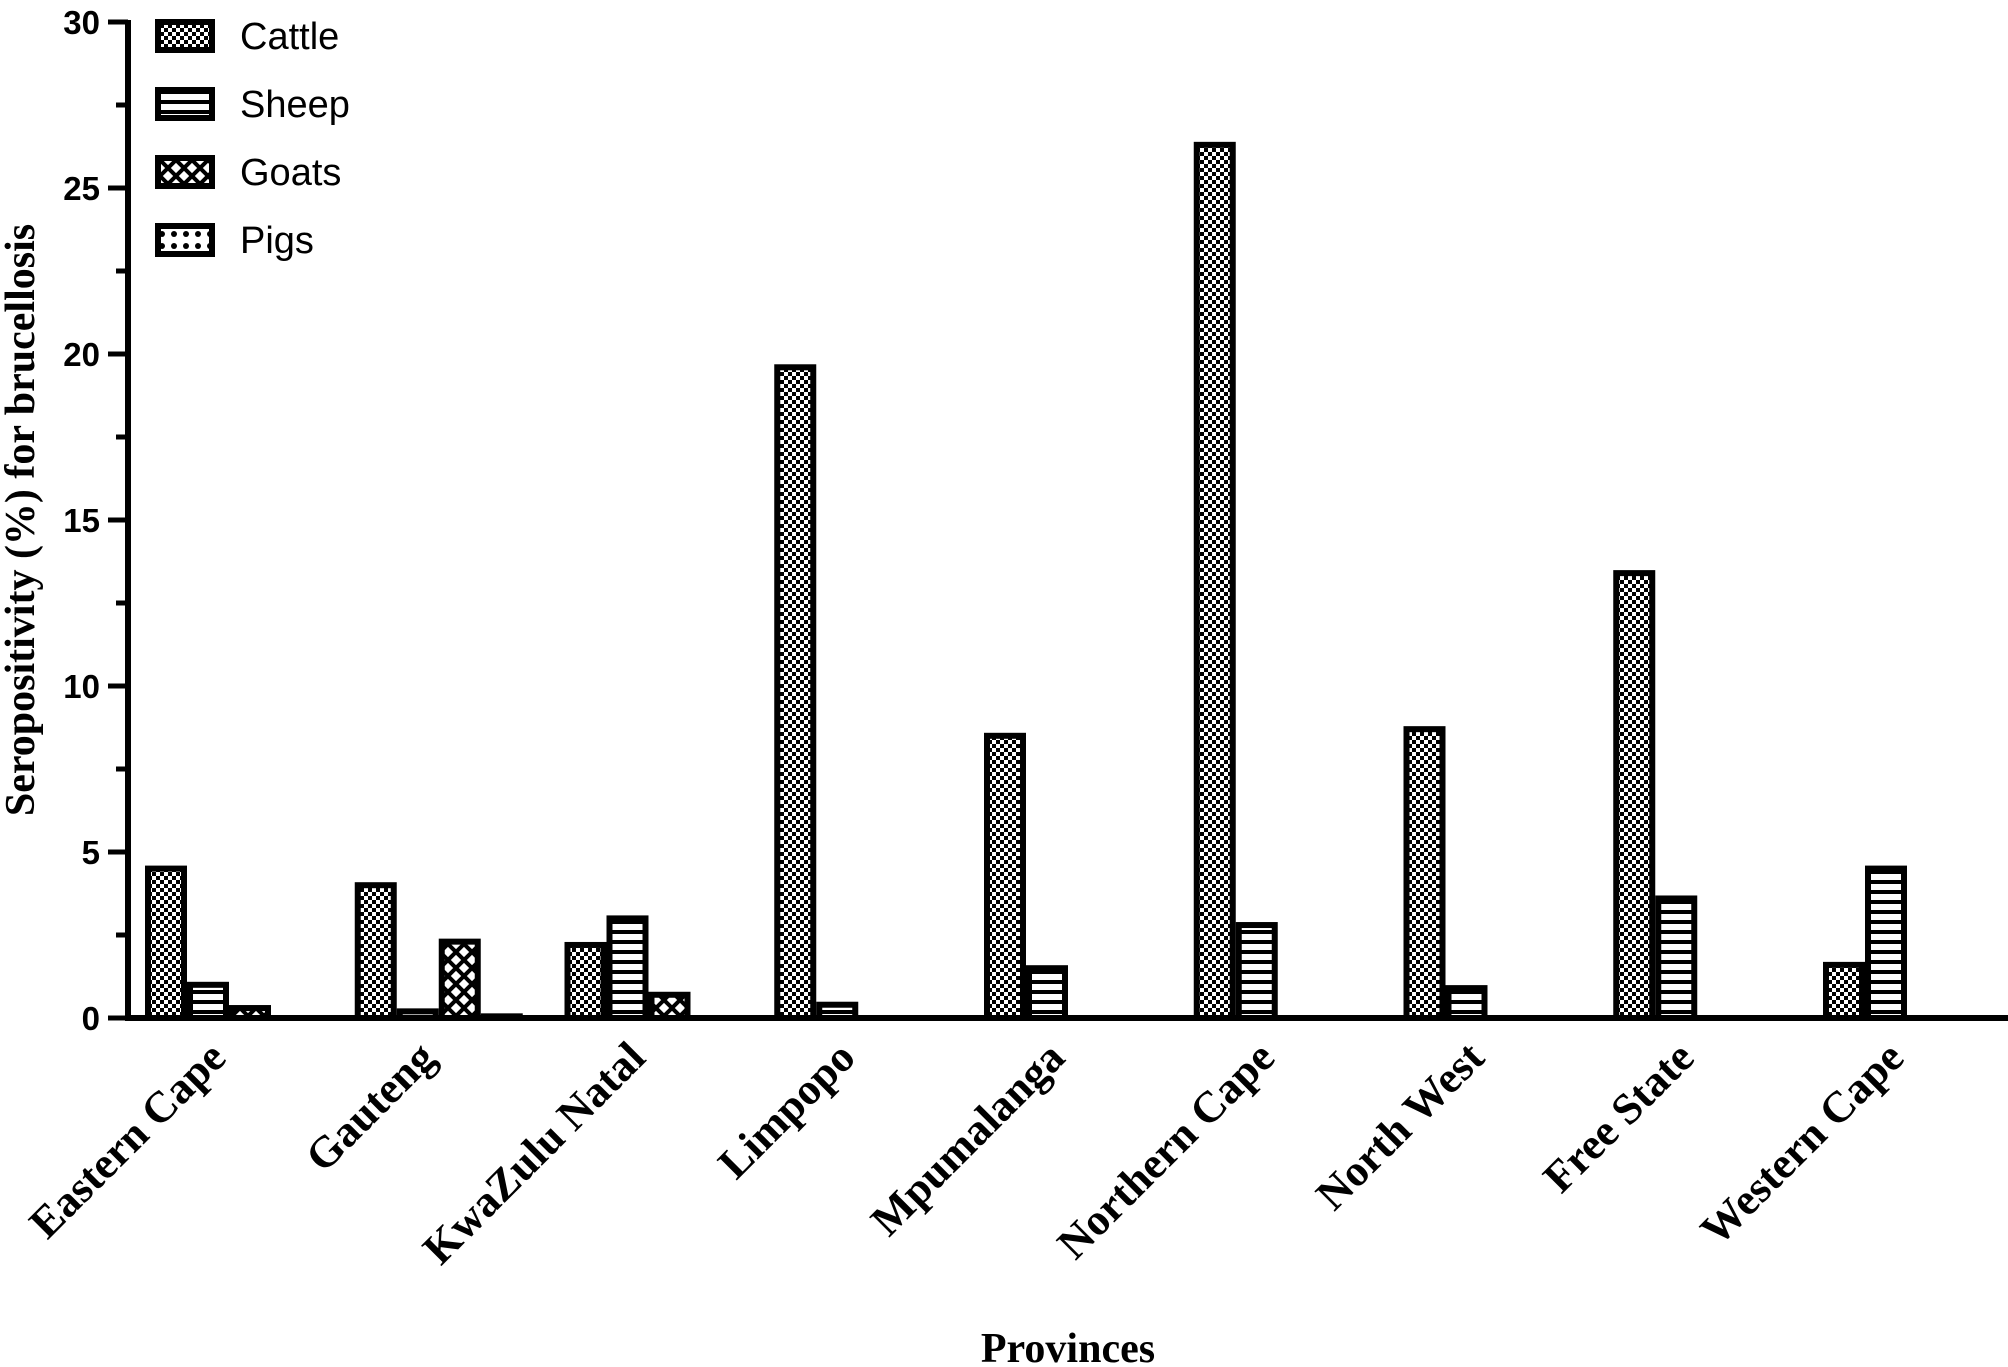 Image resolution: width=2008 pixels, height=1367 pixels. Describe the element at coordinates (185, 36) in the screenshot. I see `legend-swatch-cattle` at that location.